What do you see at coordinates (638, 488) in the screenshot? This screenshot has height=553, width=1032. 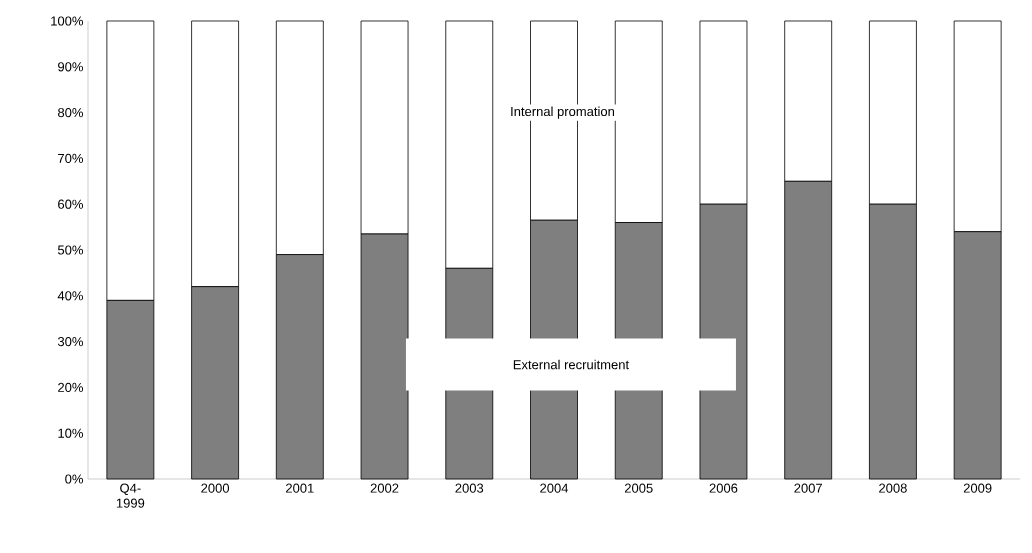 I see `x-tick-label: 2005` at bounding box center [638, 488].